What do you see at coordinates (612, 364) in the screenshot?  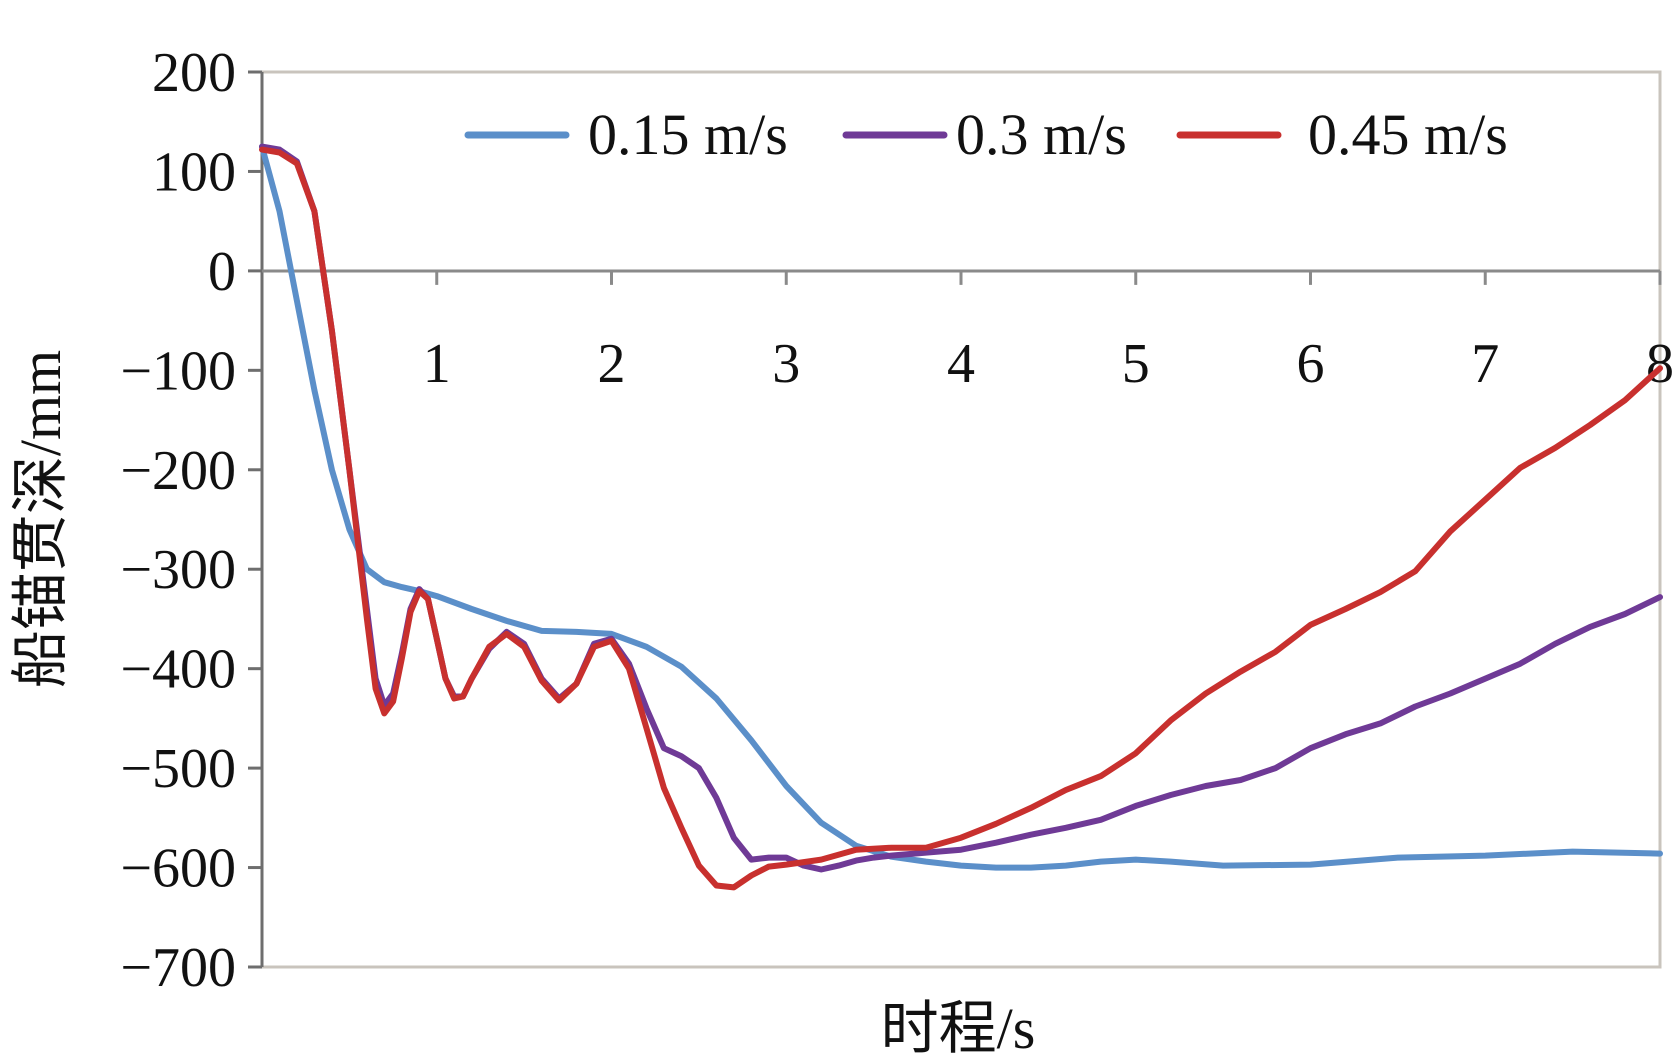 I see `x-tick-label: 2` at bounding box center [612, 364].